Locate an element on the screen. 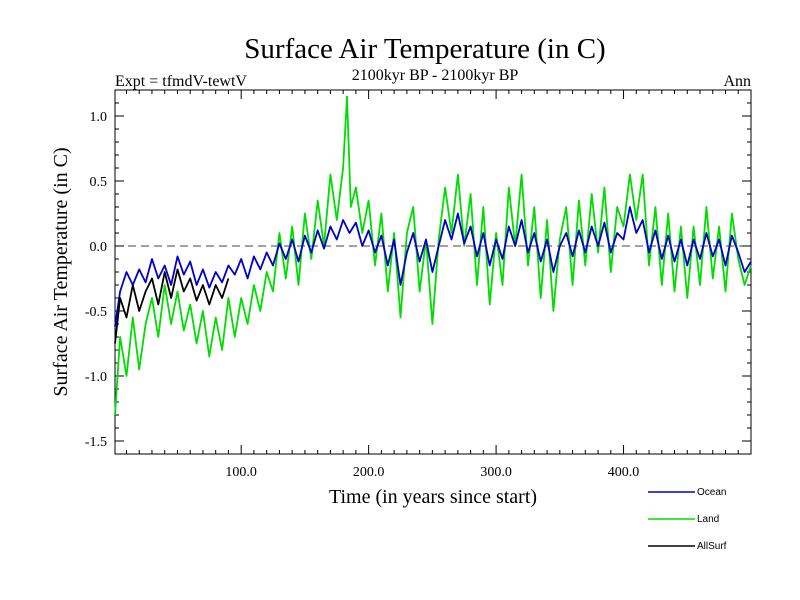 This screenshot has height=600, width=800. y-tick-label: 0.0 is located at coordinates (99, 247).